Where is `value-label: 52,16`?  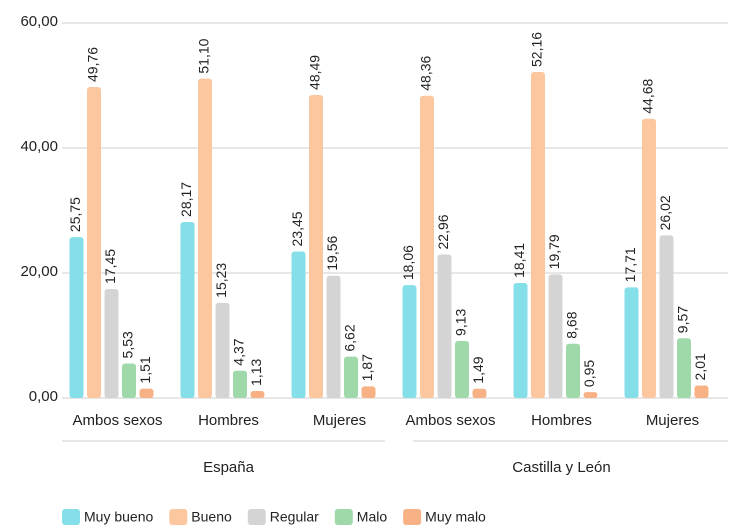 value-label: 52,16 is located at coordinates (537, 49).